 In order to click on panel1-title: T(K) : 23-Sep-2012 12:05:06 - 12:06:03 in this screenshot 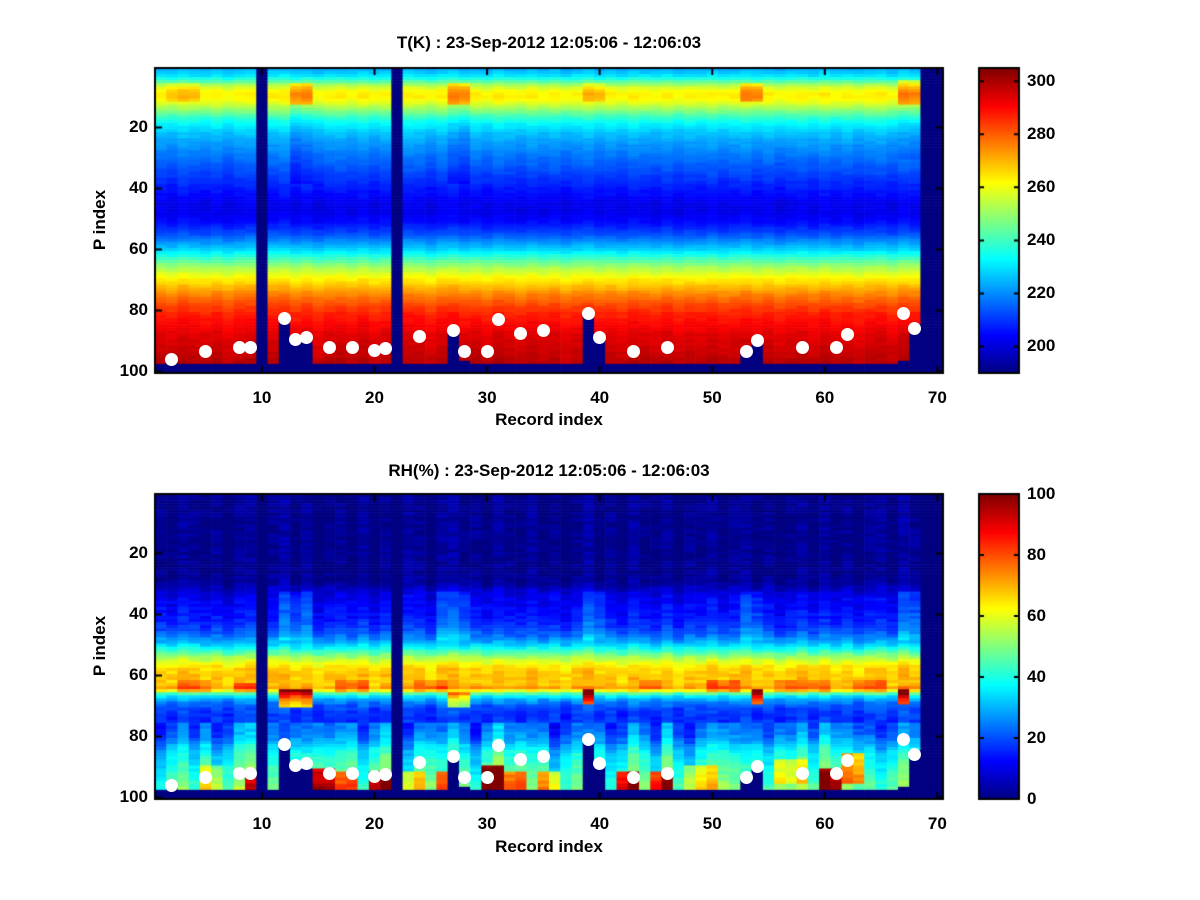, I will do `click(549, 42)`.